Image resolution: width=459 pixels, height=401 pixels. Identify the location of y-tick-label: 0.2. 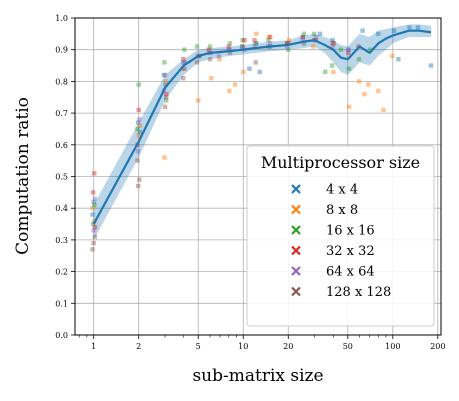
(61, 272).